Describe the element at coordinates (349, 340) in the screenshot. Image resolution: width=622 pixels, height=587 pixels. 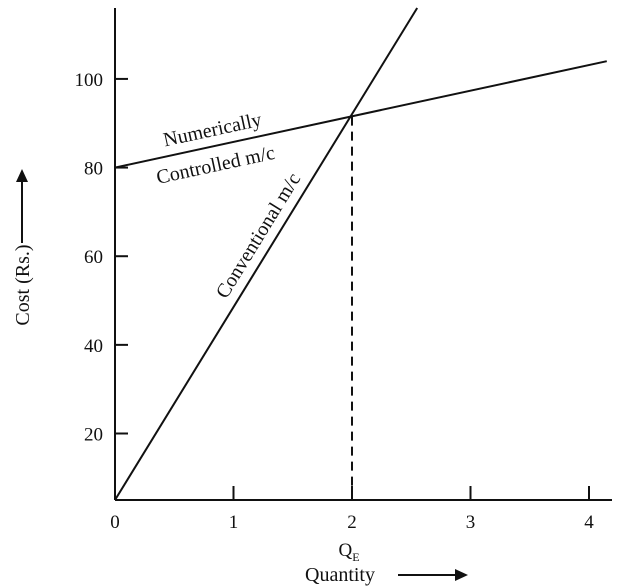
I see `annotations: QE` at that location.